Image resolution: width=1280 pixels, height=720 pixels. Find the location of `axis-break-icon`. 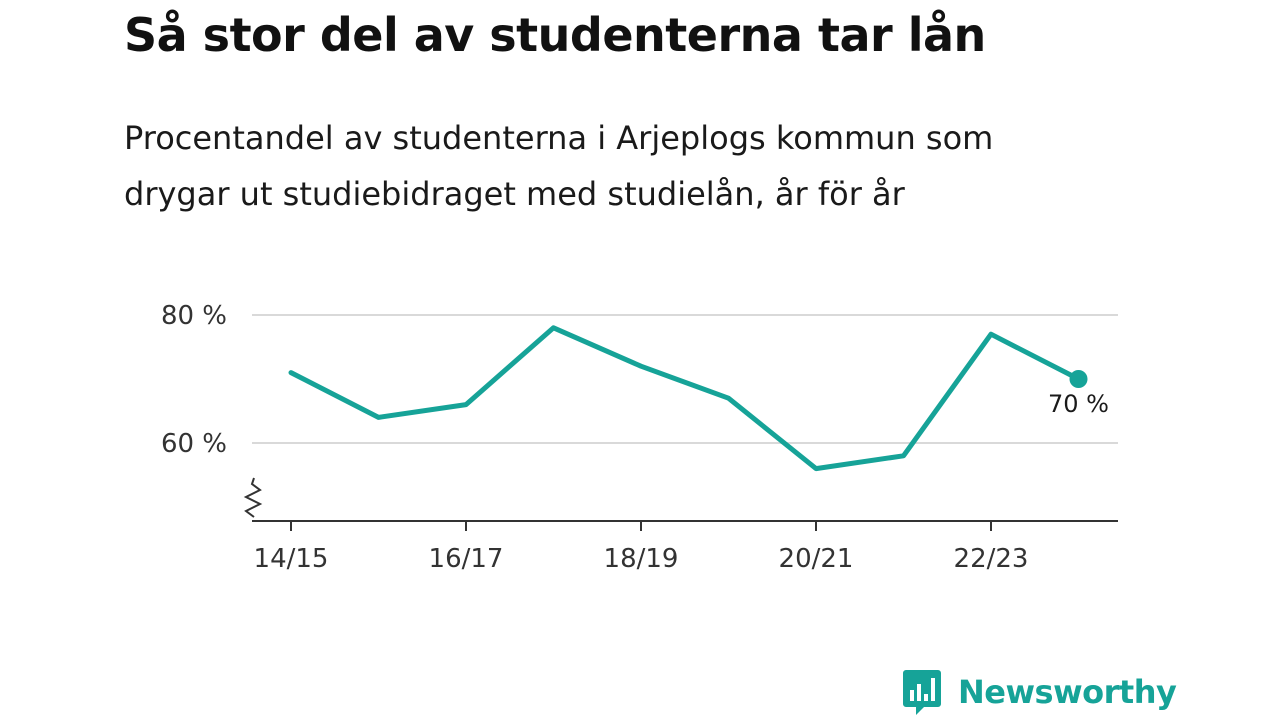

axis-break-icon is located at coordinates (253, 497).